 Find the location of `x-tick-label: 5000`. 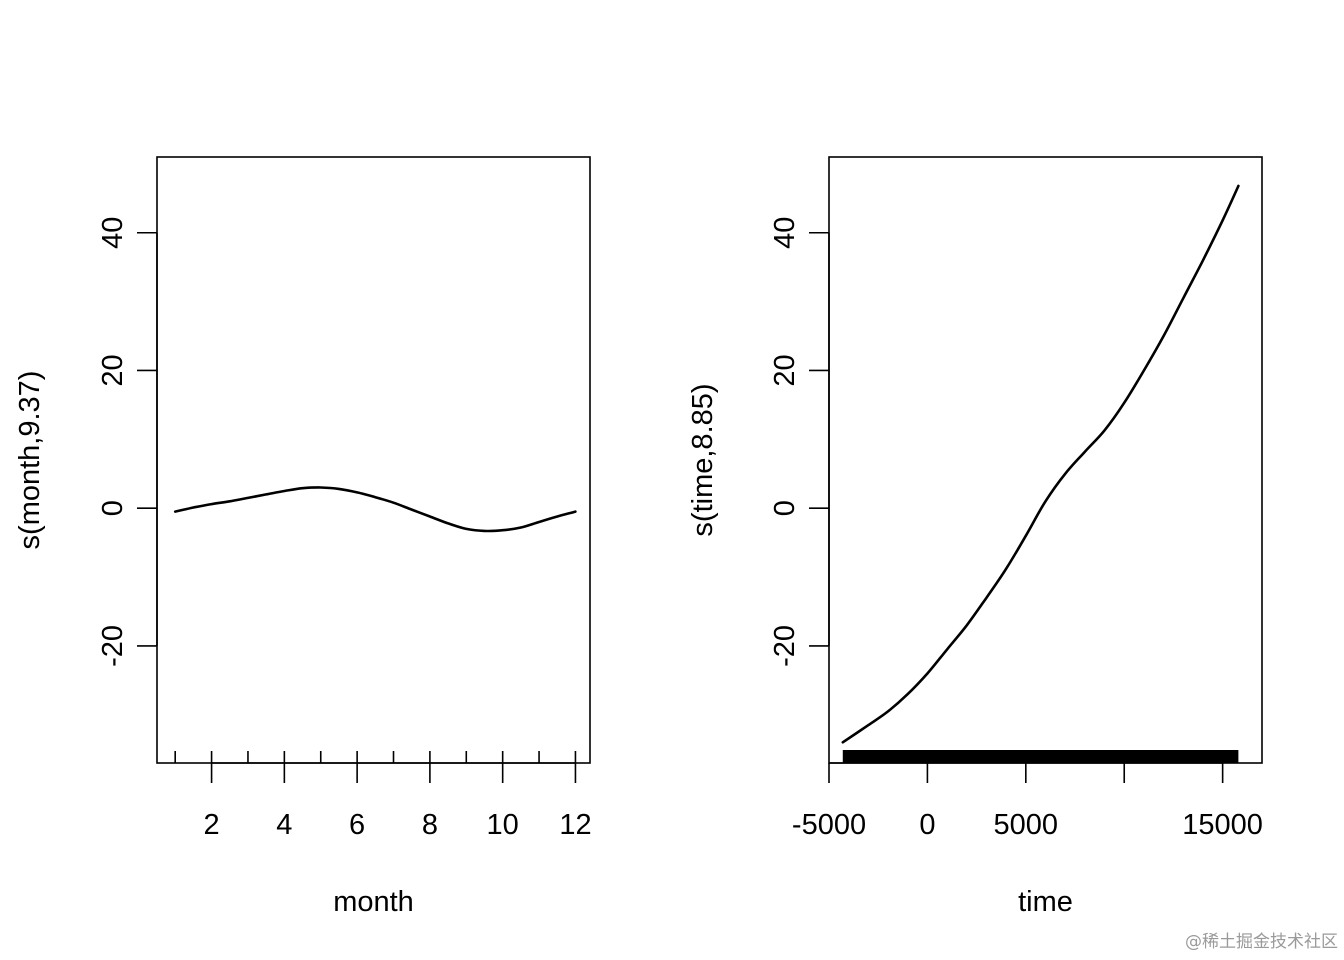

x-tick-label: 5000 is located at coordinates (1026, 825).